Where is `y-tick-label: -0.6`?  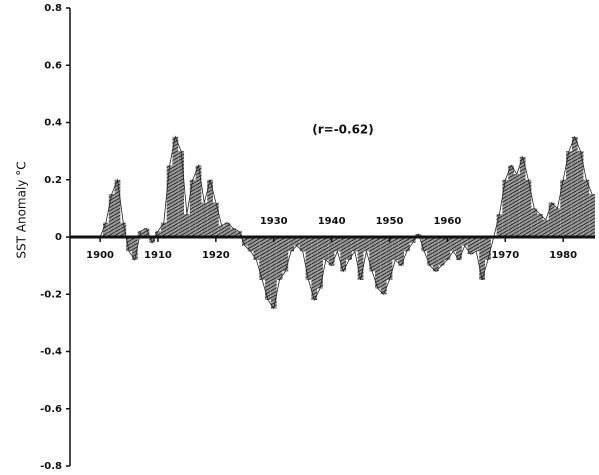
y-tick-label: -0.6 is located at coordinates (51, 409).